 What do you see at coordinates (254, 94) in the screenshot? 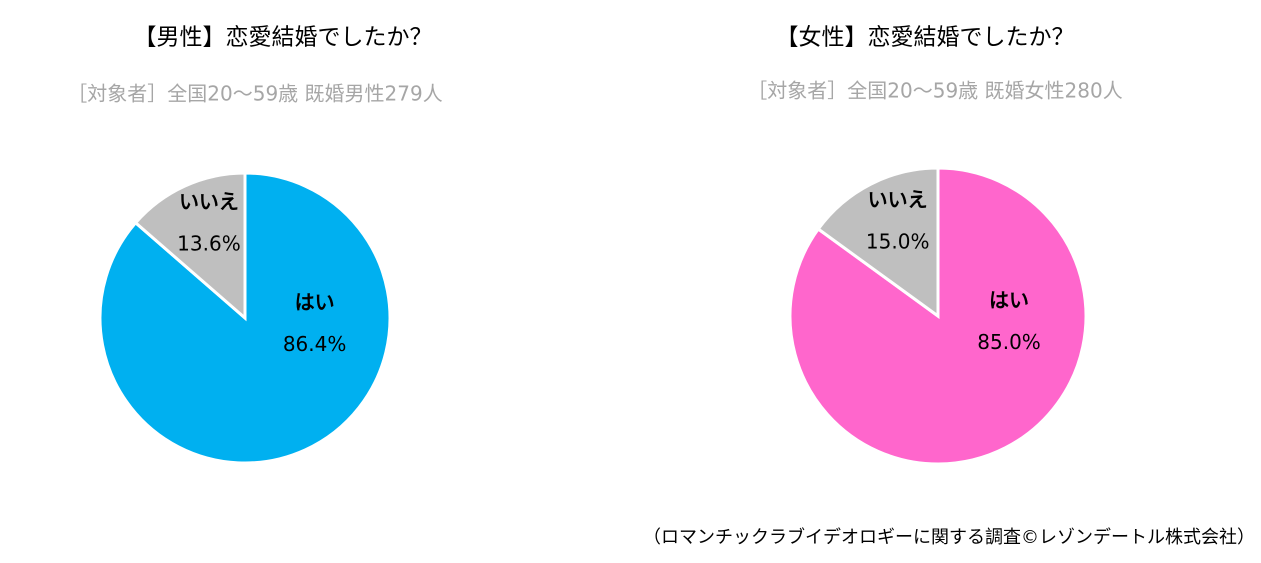
I see `chart-subtitle: ［対象者］全国20～59歳 既婚男性279人` at bounding box center [254, 94].